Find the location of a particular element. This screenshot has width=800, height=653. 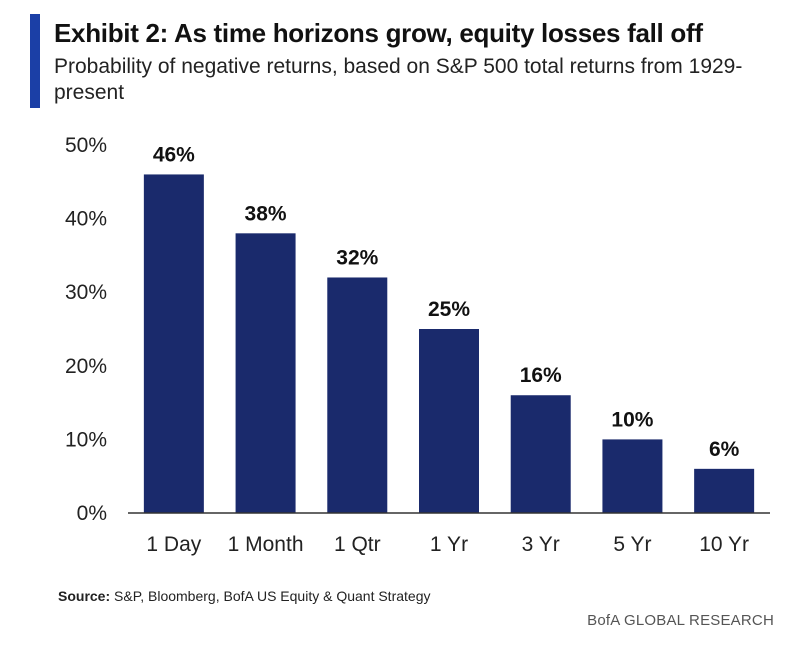

category-label: 1 Qtr is located at coordinates (357, 544).